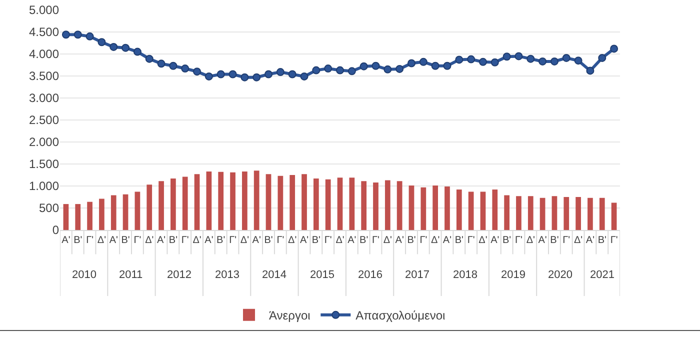  What do you see at coordinates (44, 76) in the screenshot?
I see `y-tick-label: 3.500` at bounding box center [44, 76].